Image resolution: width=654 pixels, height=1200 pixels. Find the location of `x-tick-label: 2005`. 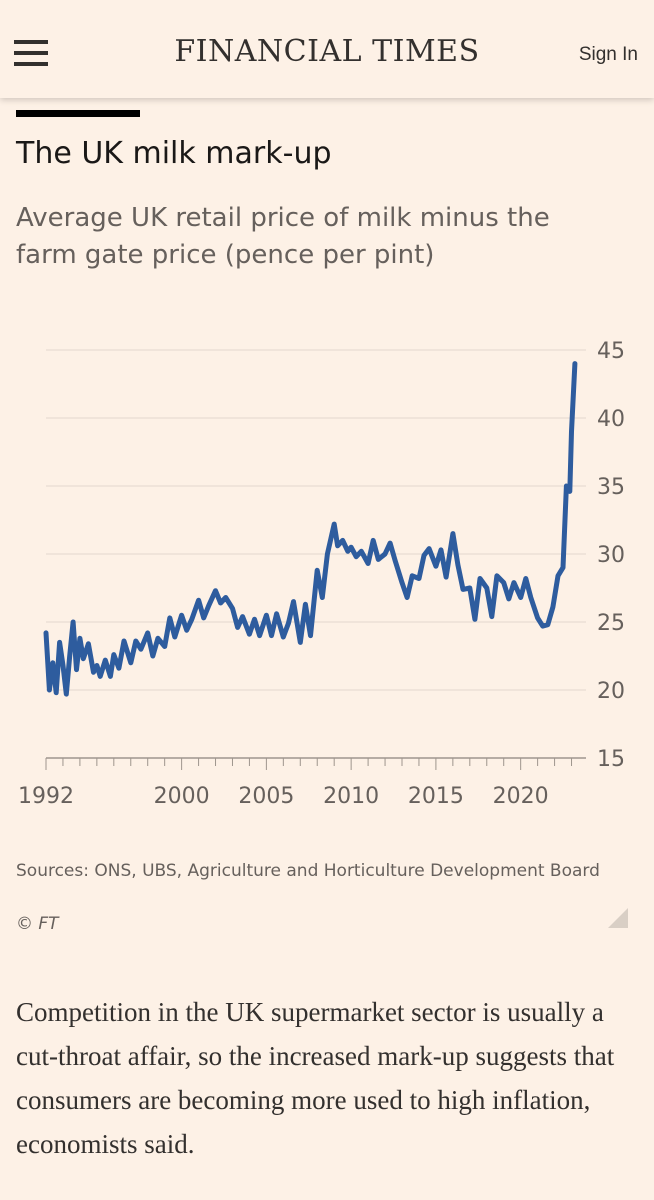

x-tick-label: 2005 is located at coordinates (266, 796).